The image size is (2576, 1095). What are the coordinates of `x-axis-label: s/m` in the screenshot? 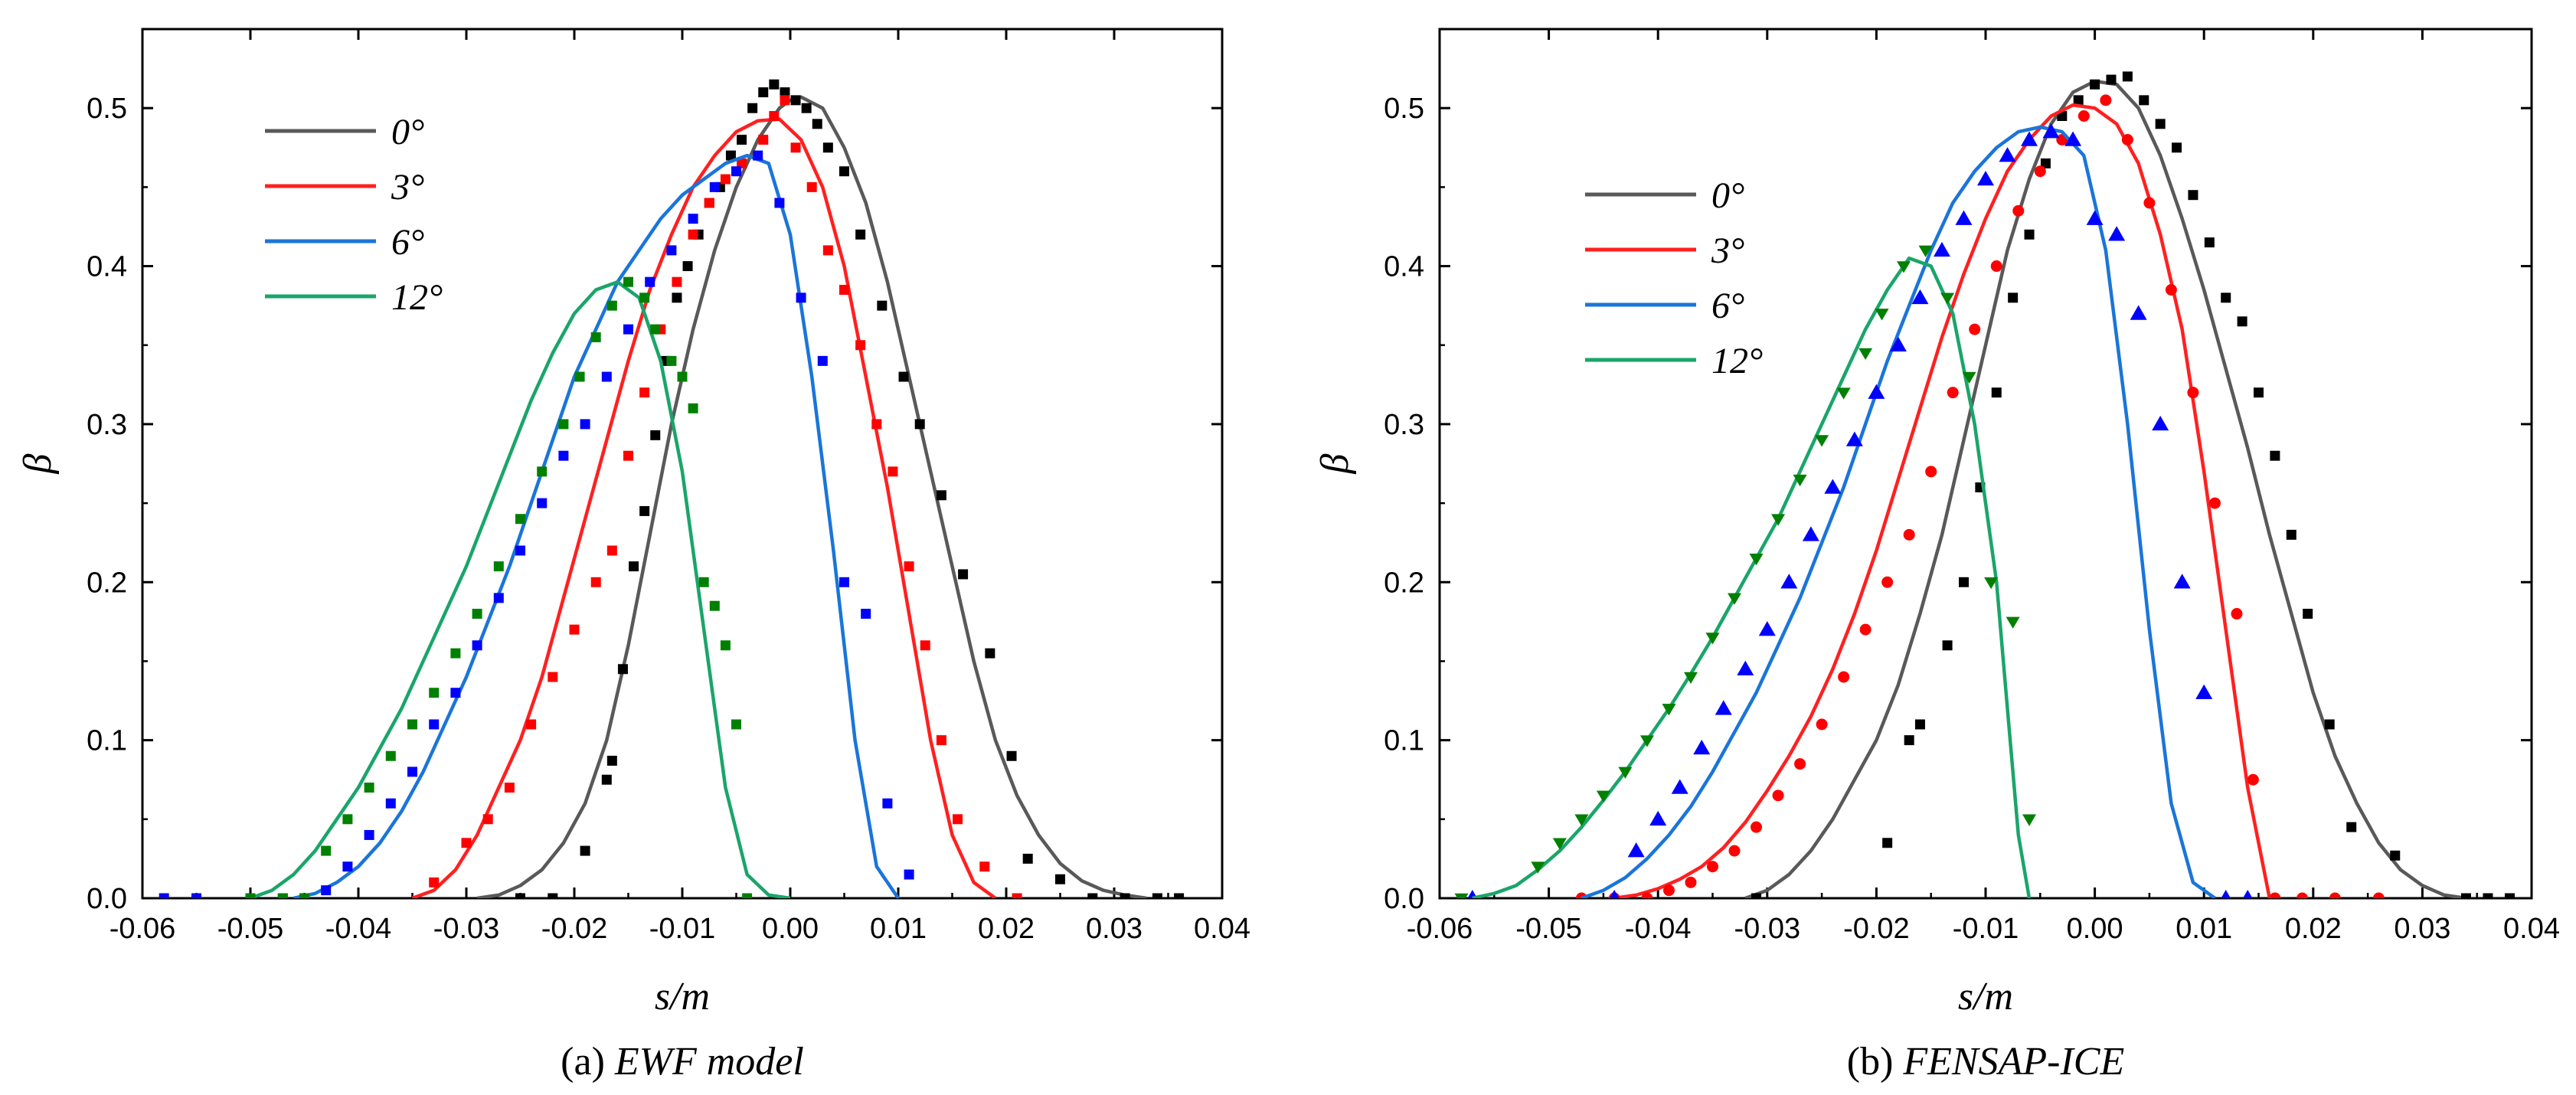 It's located at (682, 997).